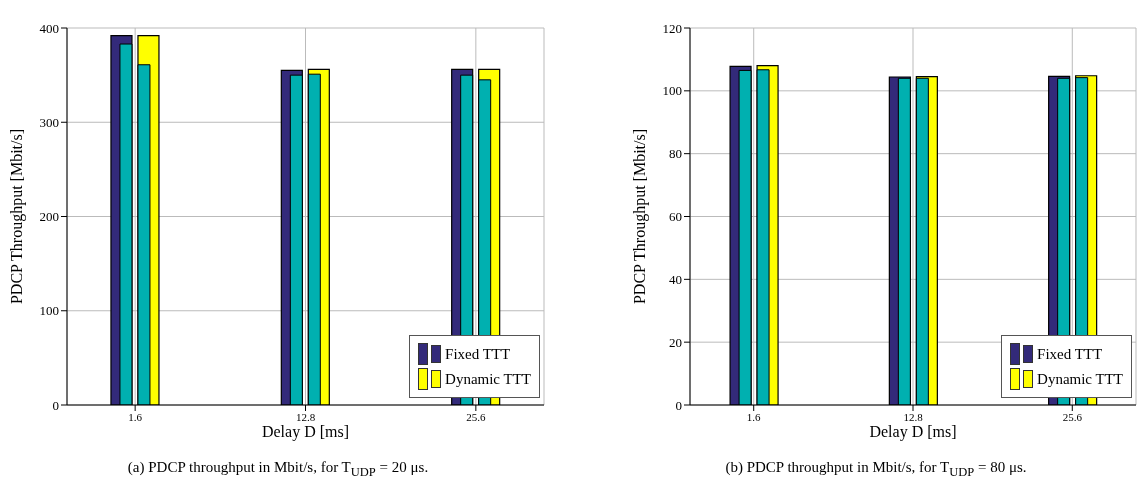 This screenshot has width=1144, height=479. What do you see at coordinates (876, 469) in the screenshot?
I see `text: (b) PDCP throughput in Mbit/s, for T$_{UDP}$ = 80 μs.` at bounding box center [876, 469].